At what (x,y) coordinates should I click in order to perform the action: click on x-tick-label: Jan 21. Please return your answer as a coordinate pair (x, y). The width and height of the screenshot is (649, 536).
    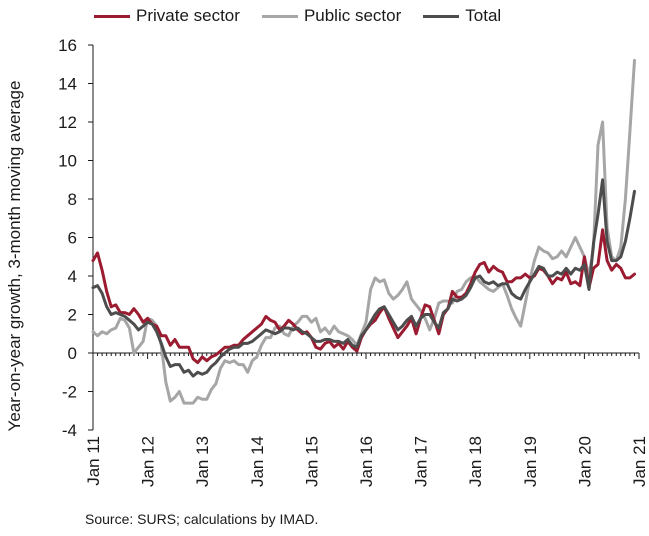
    Looking at the image, I should click on (639, 461).